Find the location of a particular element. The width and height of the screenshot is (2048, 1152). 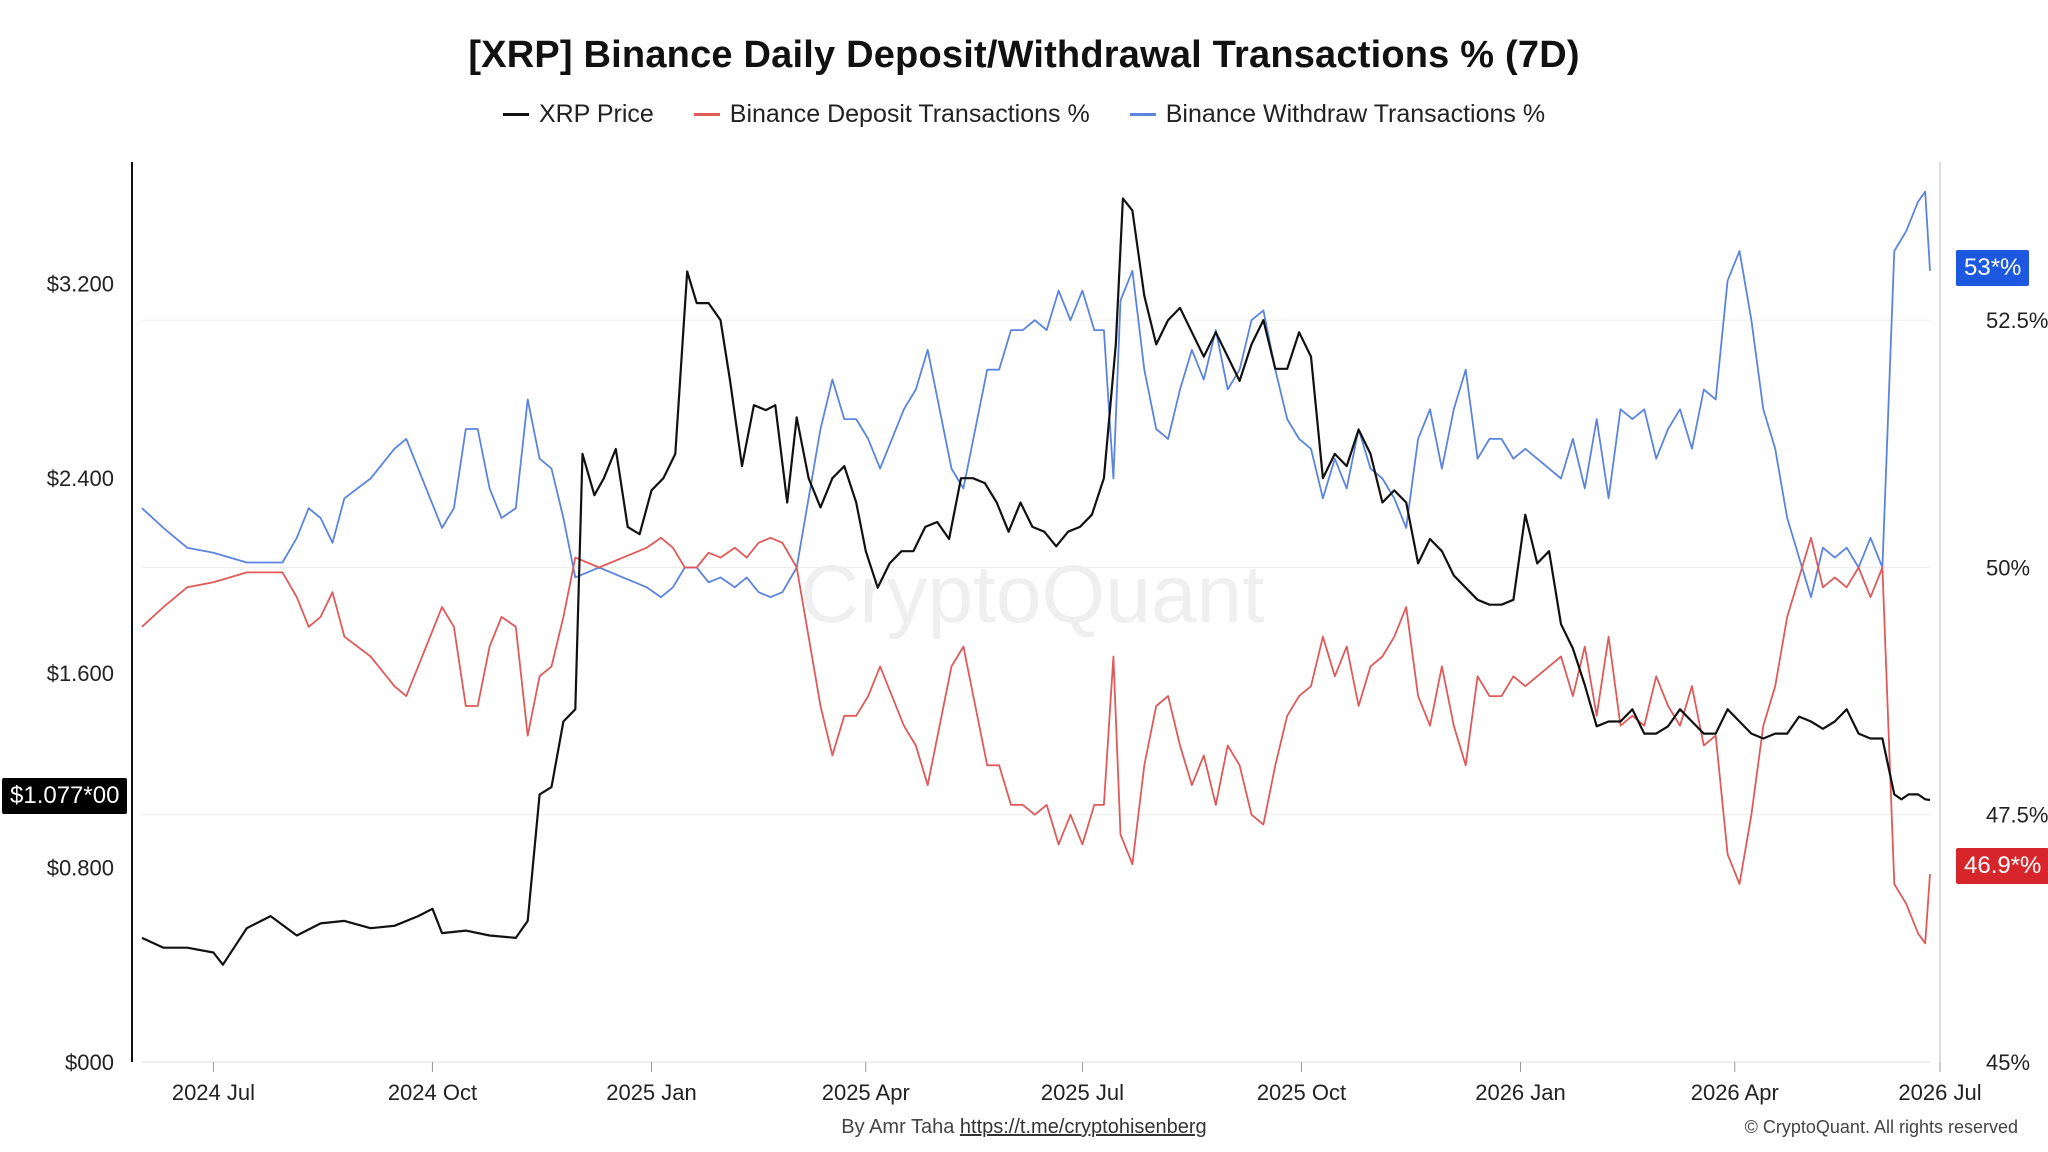

y-left-tick-label: $1.600 is located at coordinates (80, 673).